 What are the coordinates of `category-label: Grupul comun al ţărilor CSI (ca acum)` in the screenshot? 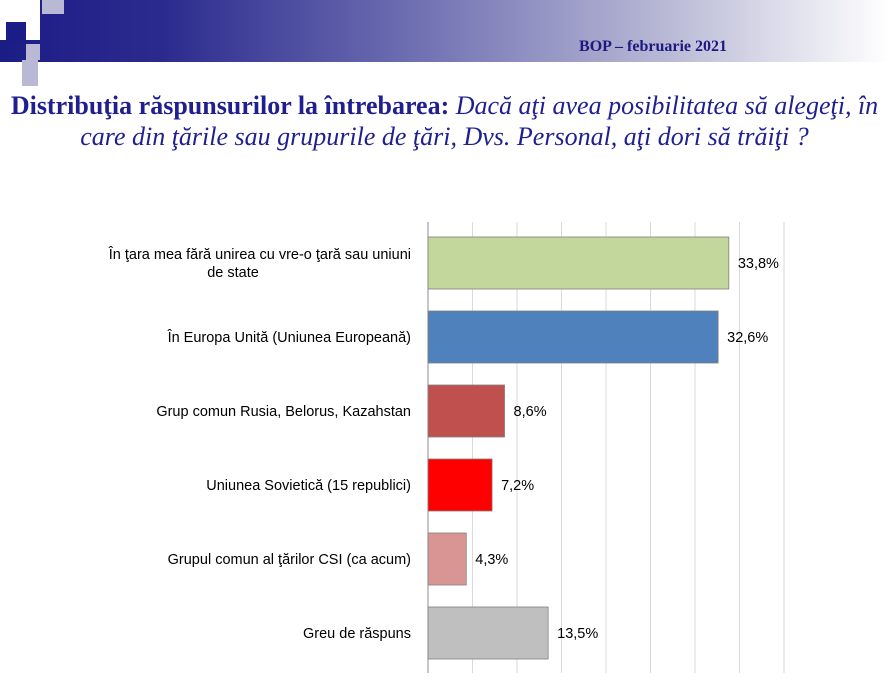 It's located at (289, 560).